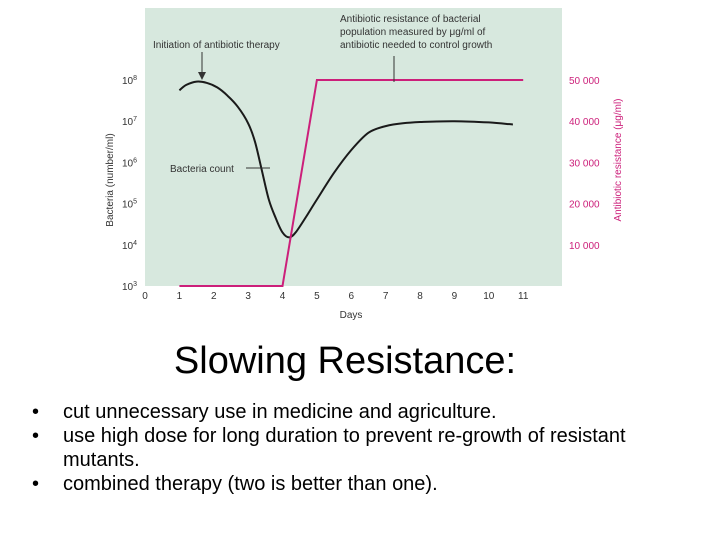 The height and width of the screenshot is (540, 720). Describe the element at coordinates (129, 287) in the screenshot. I see `y-left-tick-label: 10³` at that location.